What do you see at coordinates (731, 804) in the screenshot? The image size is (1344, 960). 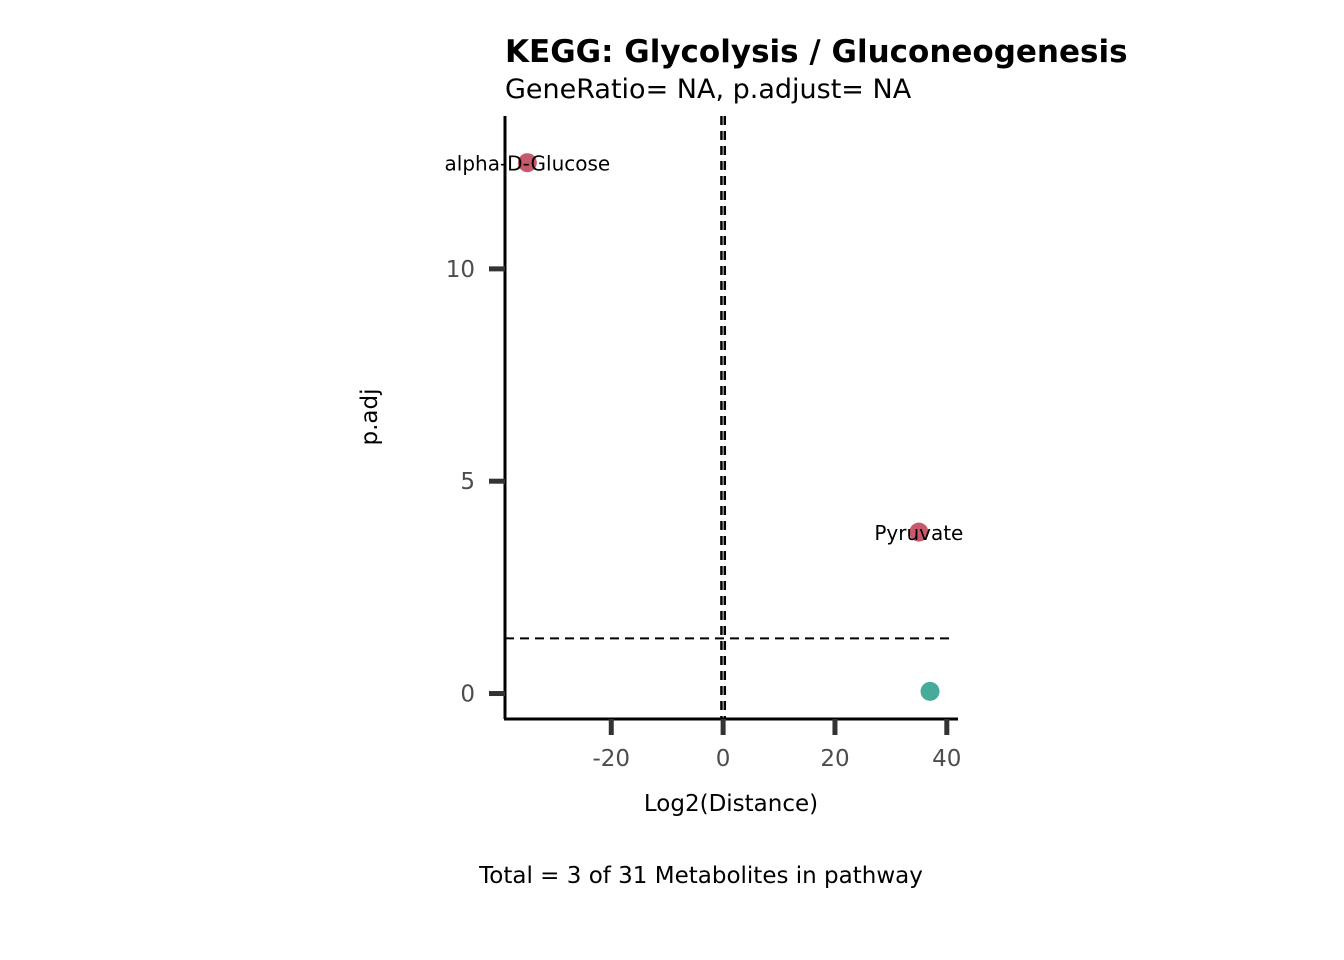 I see `x-axis-title: Log2(Distance)` at bounding box center [731, 804].